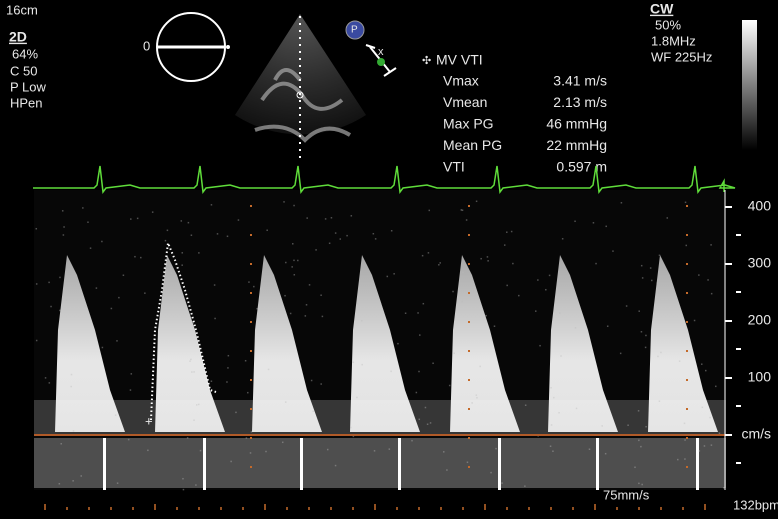 Image resolution: width=778 pixels, height=519 pixels. Describe the element at coordinates (681, 56) in the screenshot. I see `wall-filter: WF 225Hz` at that location.